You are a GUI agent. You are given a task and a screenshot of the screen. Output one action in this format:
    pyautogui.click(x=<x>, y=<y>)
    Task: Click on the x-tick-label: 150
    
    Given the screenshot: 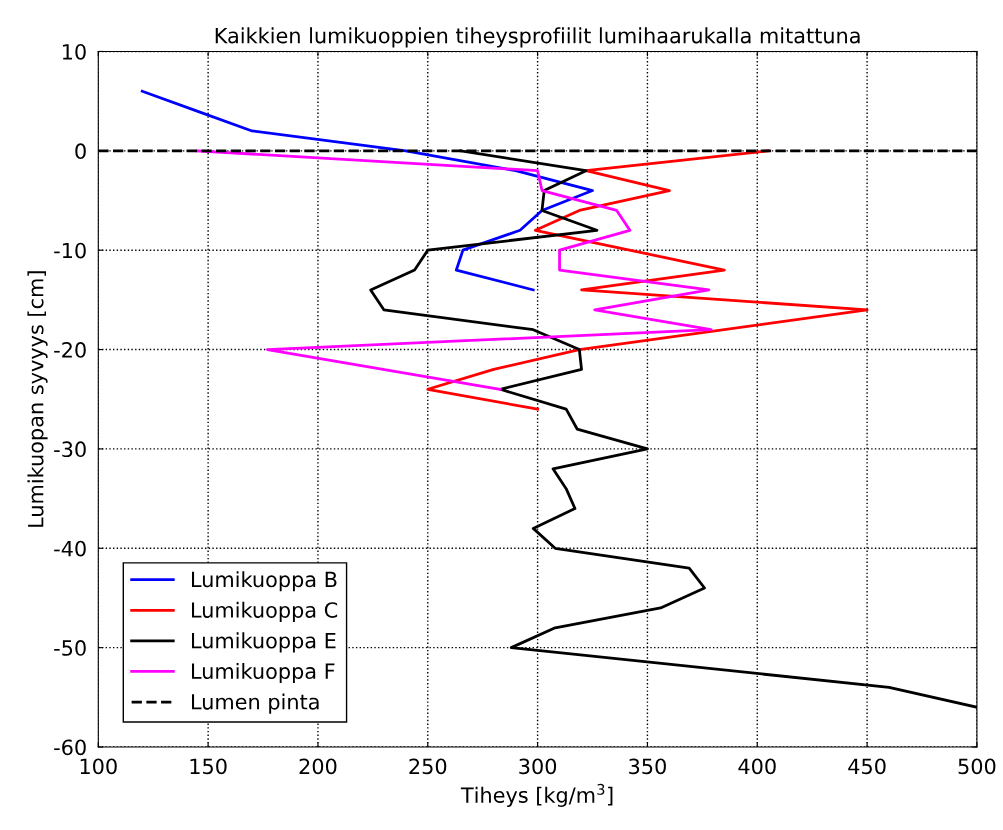 What is the action you would take?
    pyautogui.click(x=208, y=766)
    